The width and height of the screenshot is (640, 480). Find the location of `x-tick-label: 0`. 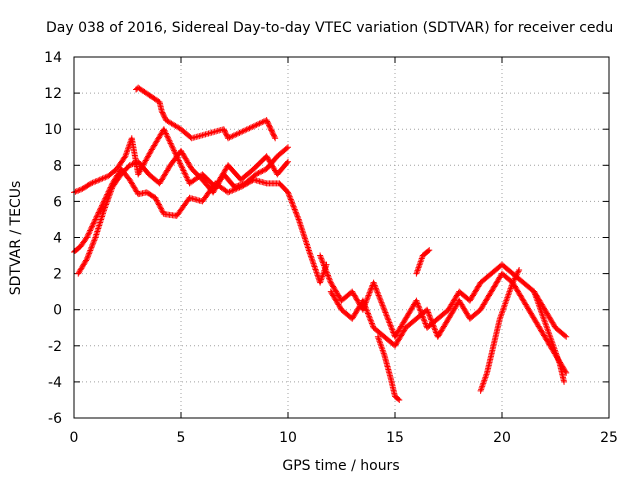

x-tick-label: 0 is located at coordinates (74, 438).